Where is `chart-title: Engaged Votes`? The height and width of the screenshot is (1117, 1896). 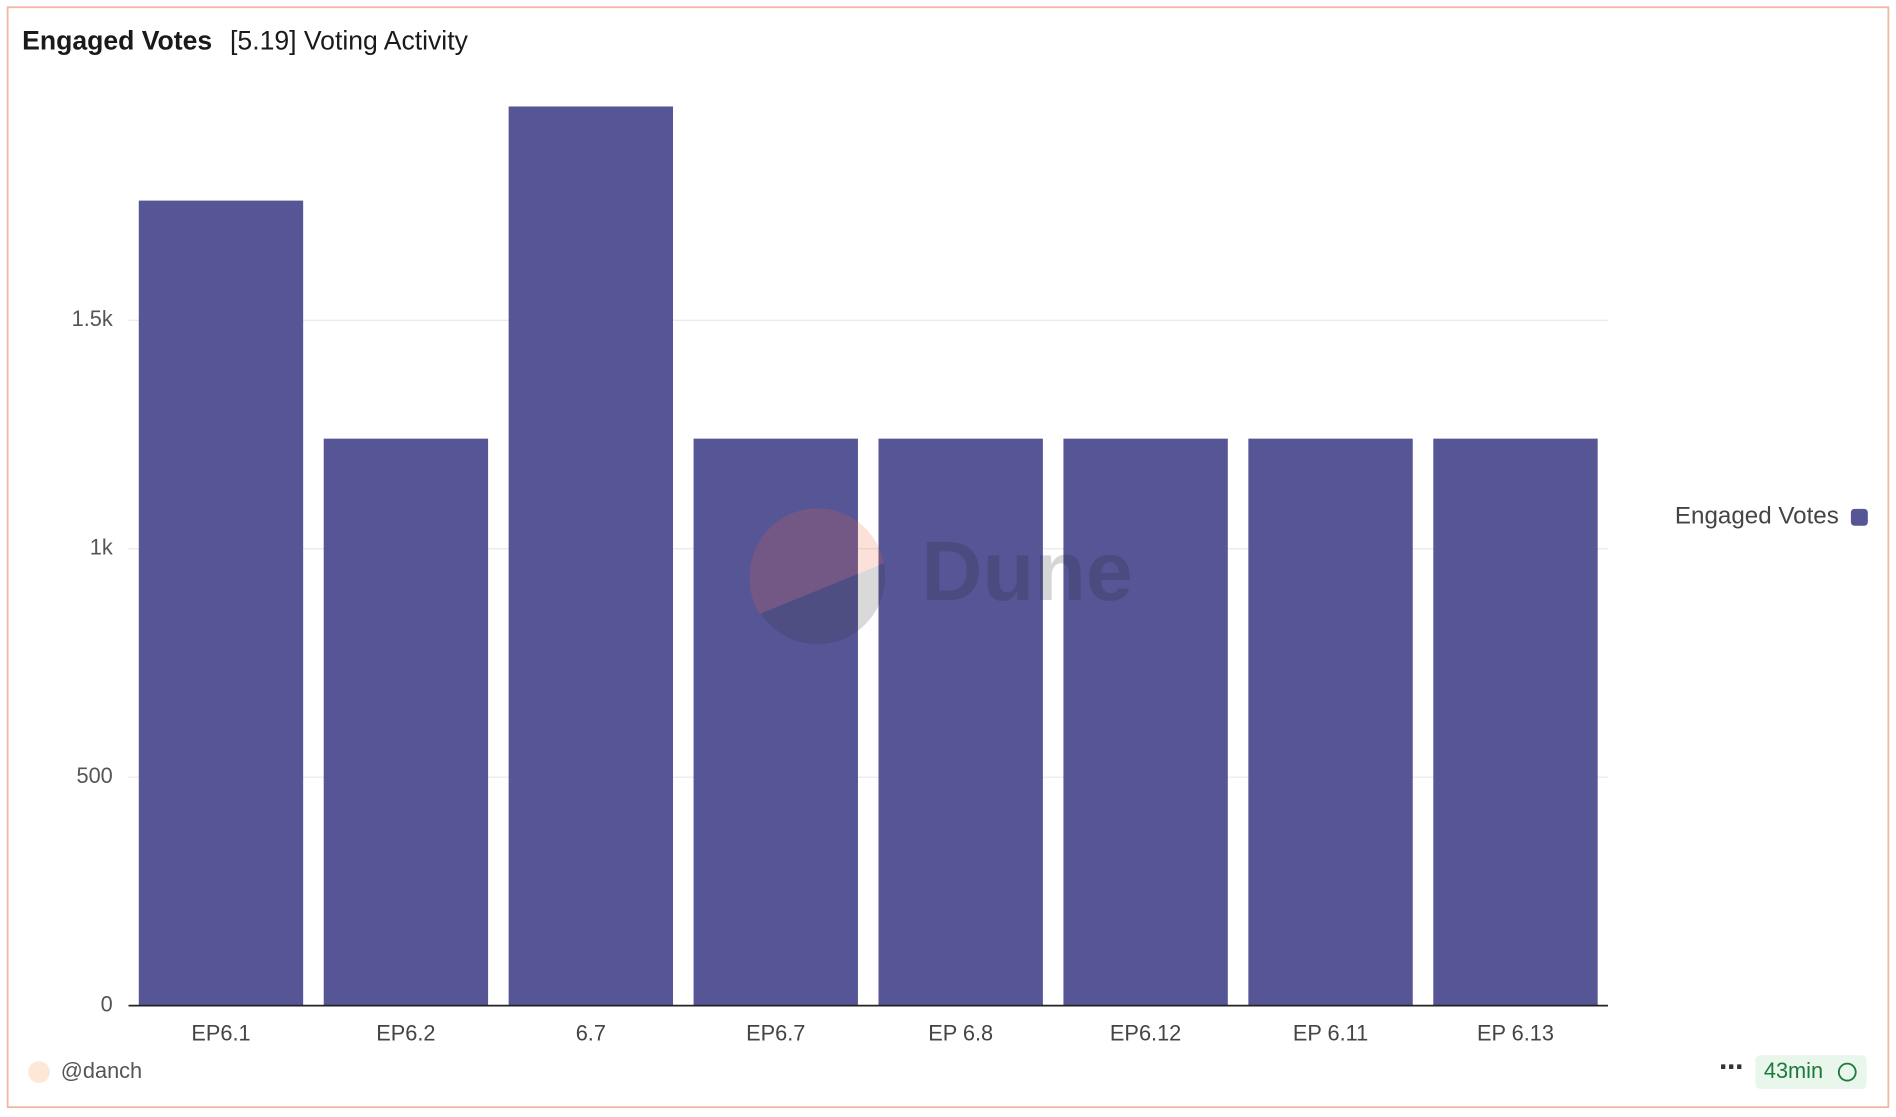
chart-title: Engaged Votes is located at coordinates (117, 40).